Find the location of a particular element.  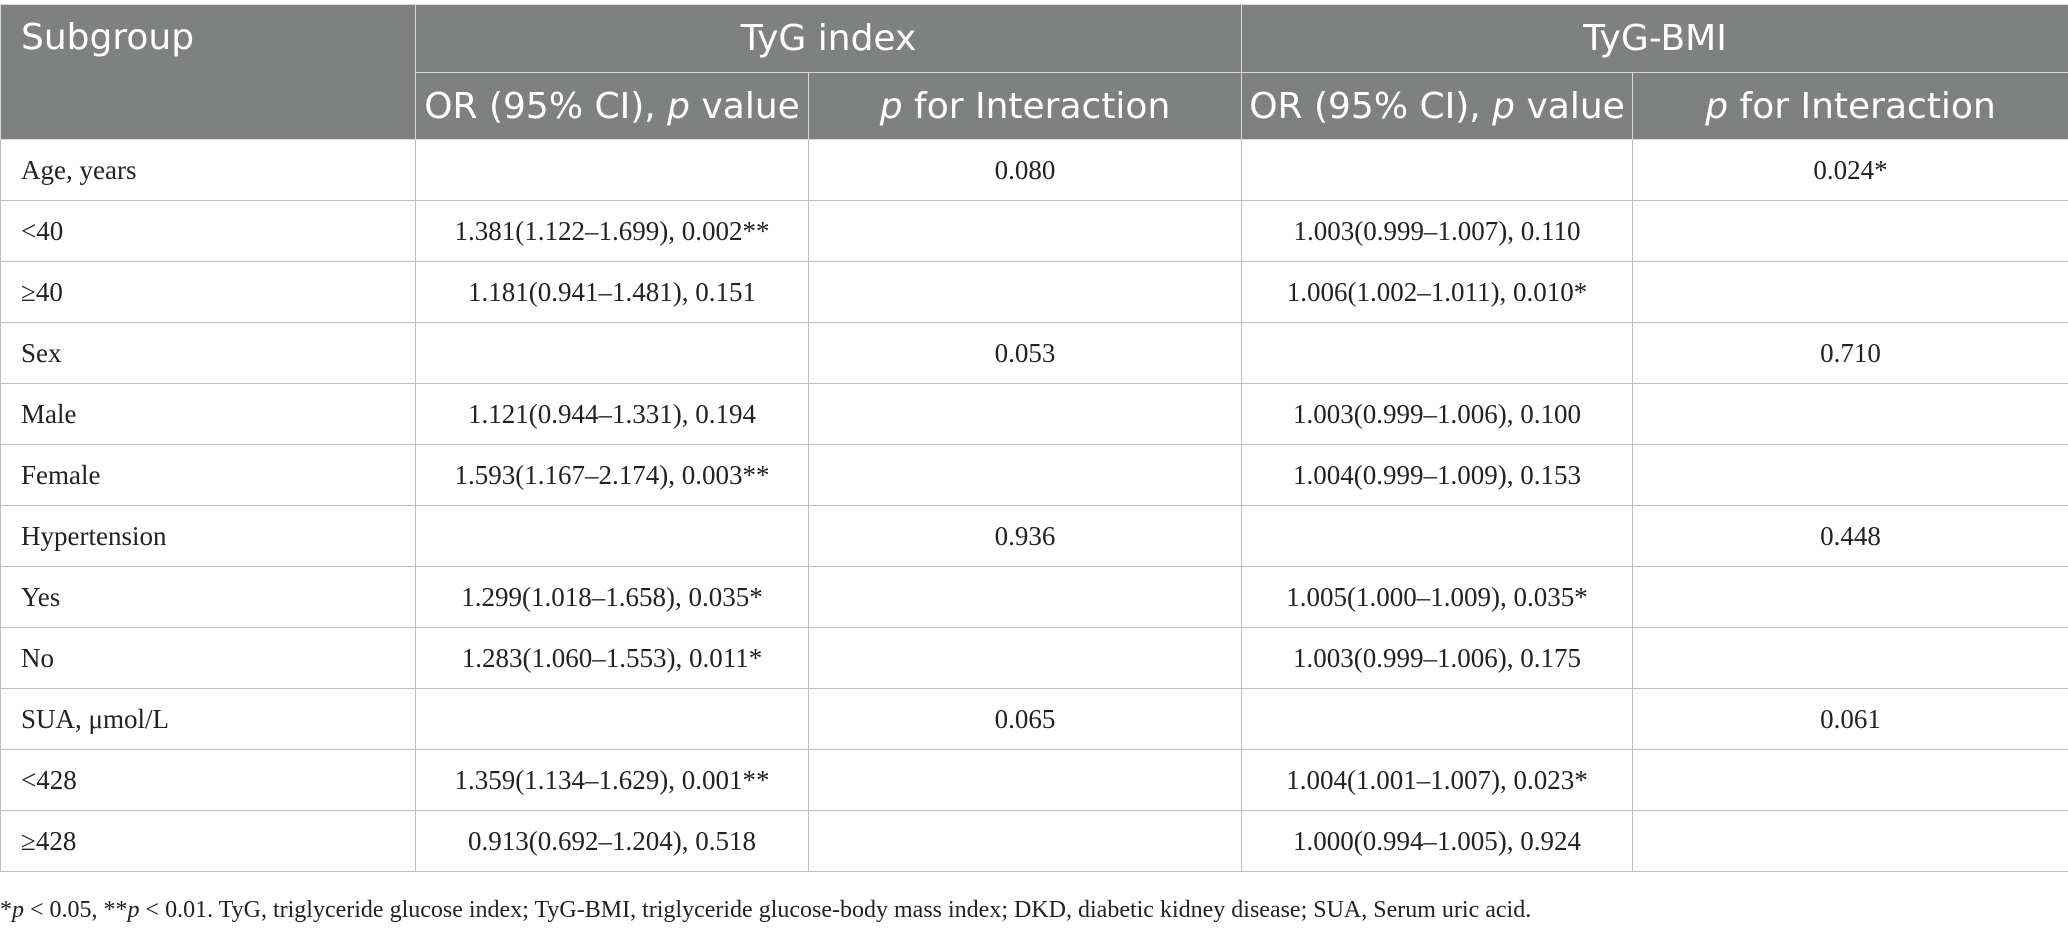

bmi-interaction-header: p for Interaction is located at coordinates (1849, 106).